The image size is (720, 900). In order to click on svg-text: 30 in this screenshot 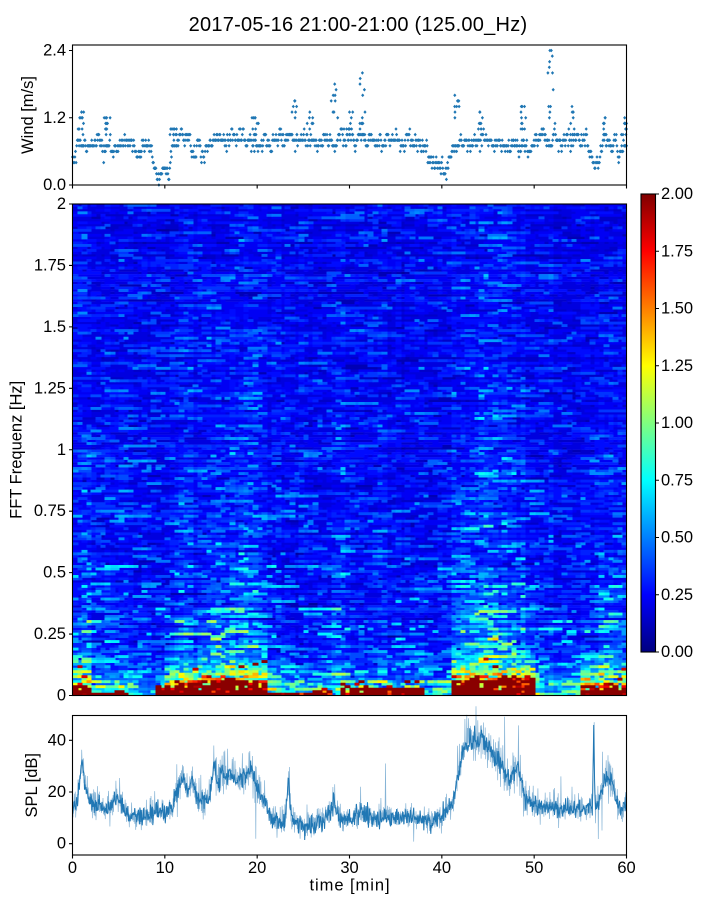, I will do `click(349, 868)`.